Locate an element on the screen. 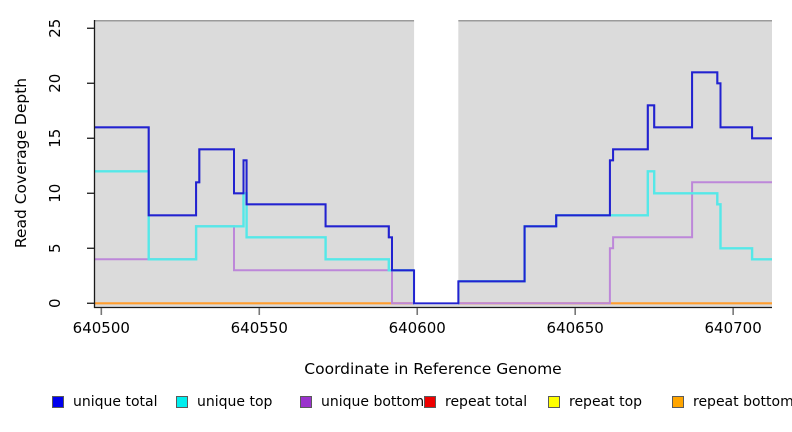 The height and width of the screenshot is (432, 792). legend-swatch-unique-bottom is located at coordinates (306, 402).